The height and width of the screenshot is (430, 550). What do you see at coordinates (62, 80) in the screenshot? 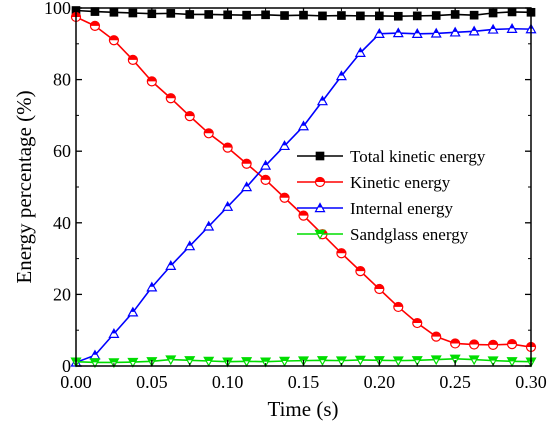
I see `y-tick-label: 80` at bounding box center [62, 80].